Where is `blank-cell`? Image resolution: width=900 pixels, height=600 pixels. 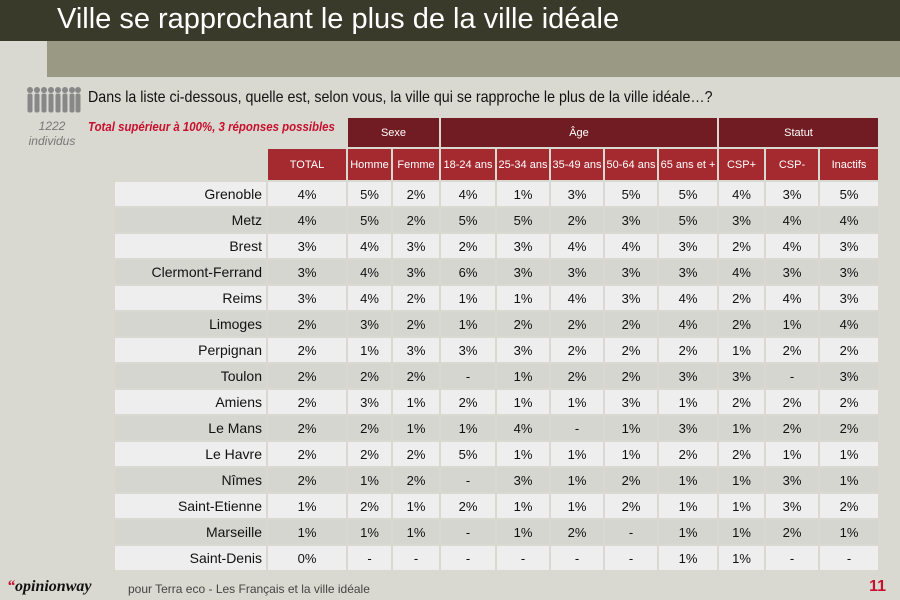
blank-cell is located at coordinates (307, 132).